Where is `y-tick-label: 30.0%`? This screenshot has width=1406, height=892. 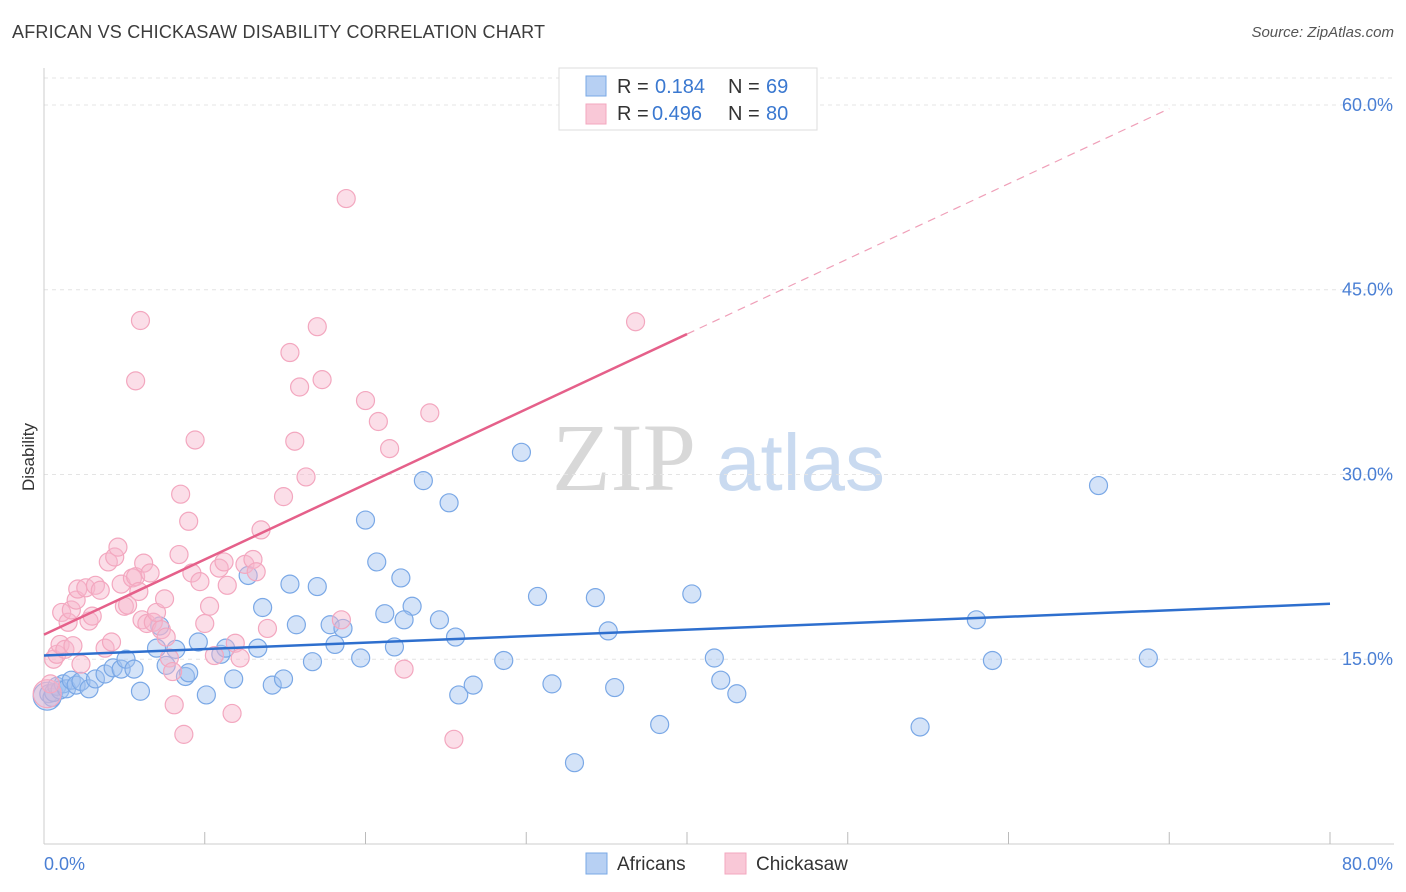 y-tick-label: 30.0% is located at coordinates (1367, 474).